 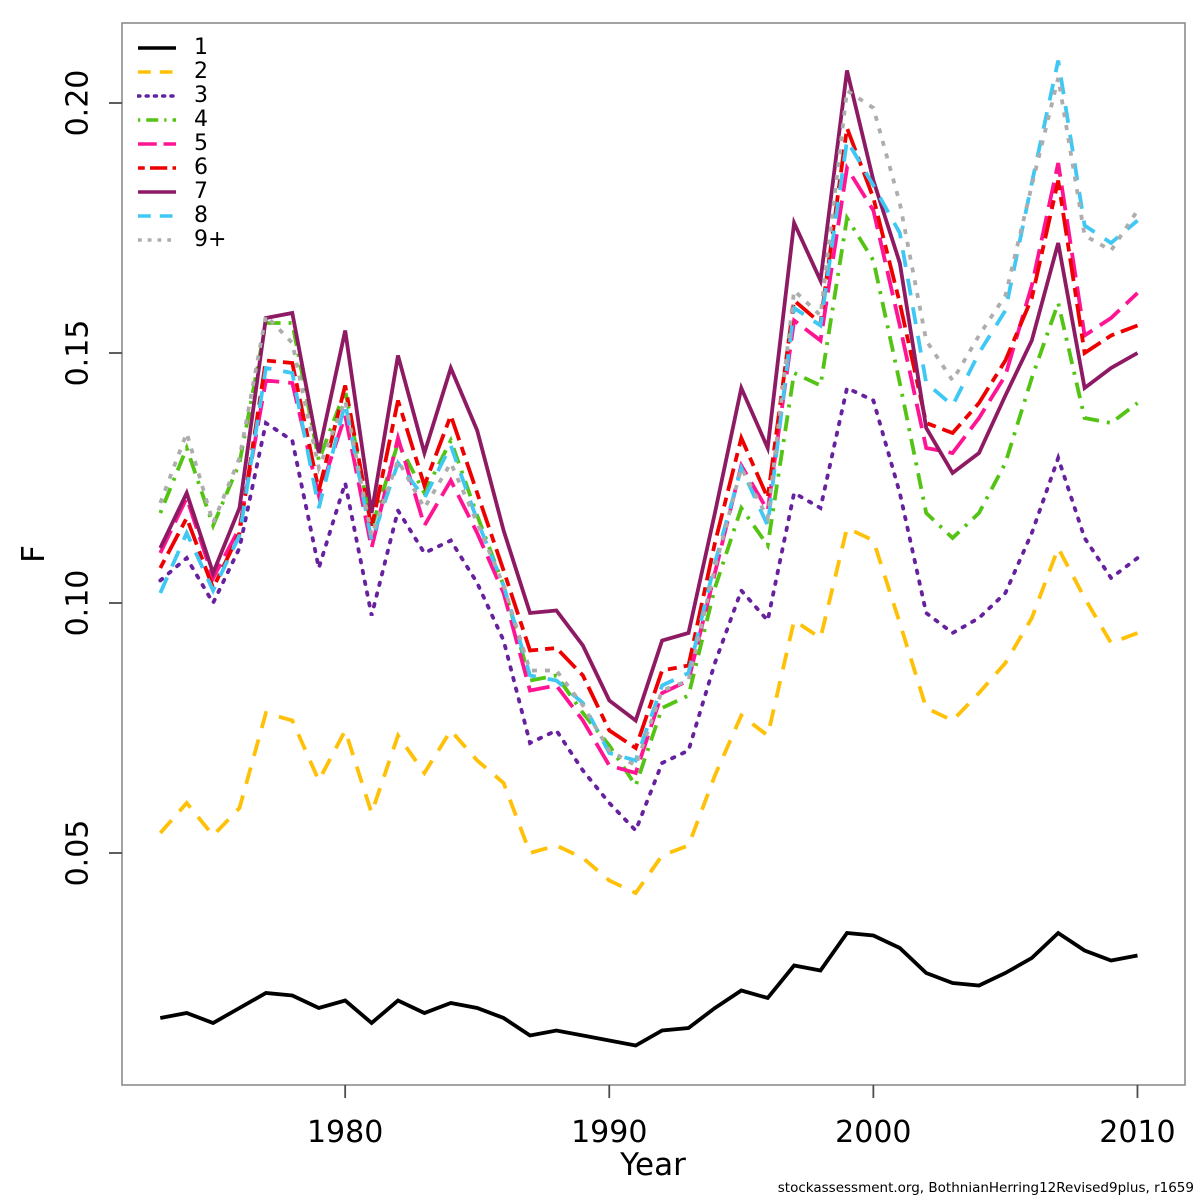 What do you see at coordinates (1137, 1132) in the screenshot?
I see `x-tick-label: 2010` at bounding box center [1137, 1132].